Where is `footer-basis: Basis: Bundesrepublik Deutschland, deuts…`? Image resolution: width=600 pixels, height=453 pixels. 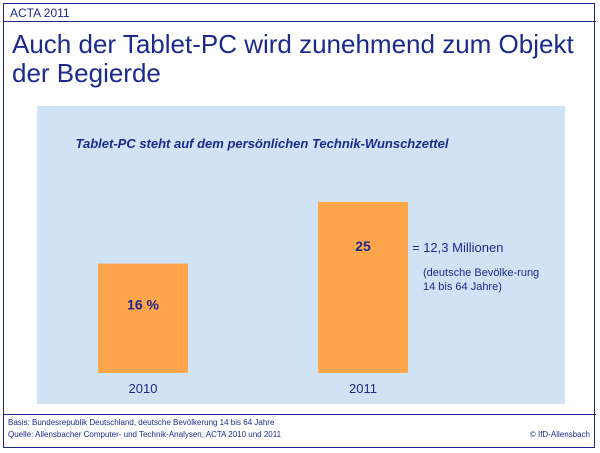
footer-basis: Basis: Bundesrepublik Deutschland, deuts… is located at coordinates (141, 422).